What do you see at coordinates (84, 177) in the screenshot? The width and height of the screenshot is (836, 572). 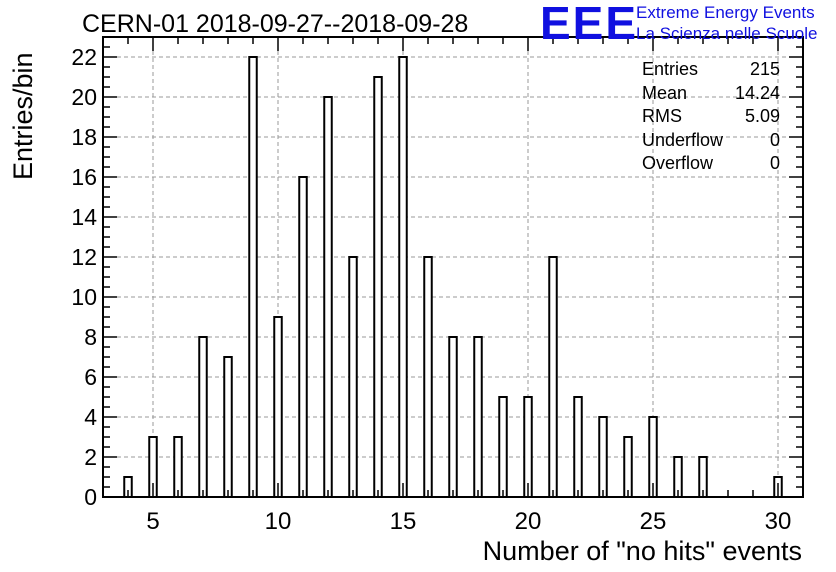 I see `y-tick-label: 16` at bounding box center [84, 177].